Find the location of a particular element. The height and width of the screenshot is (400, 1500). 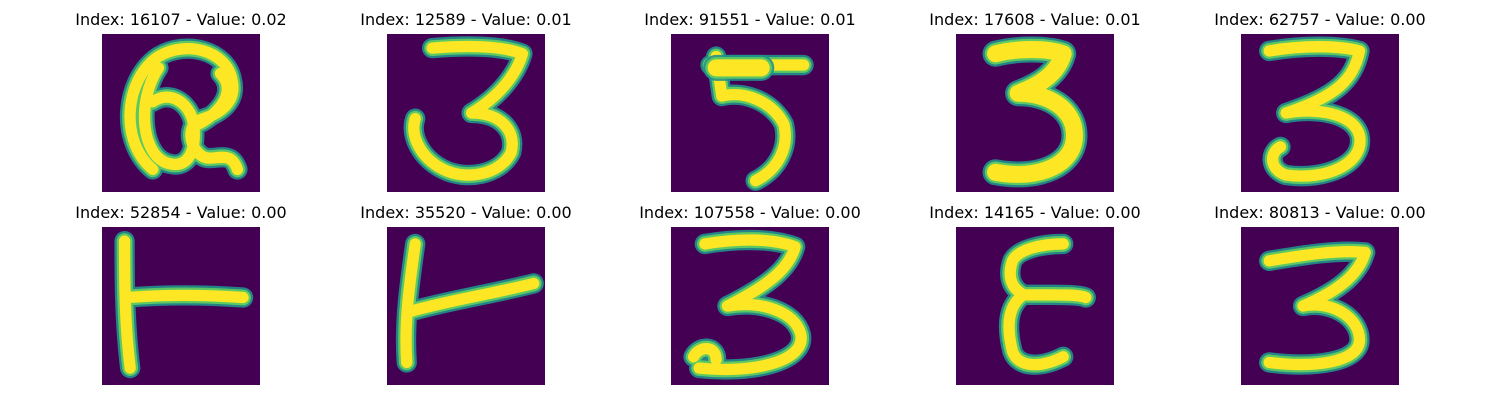

panel-title: Index: 17608 - Value: 0.01 is located at coordinates (1035, 19).